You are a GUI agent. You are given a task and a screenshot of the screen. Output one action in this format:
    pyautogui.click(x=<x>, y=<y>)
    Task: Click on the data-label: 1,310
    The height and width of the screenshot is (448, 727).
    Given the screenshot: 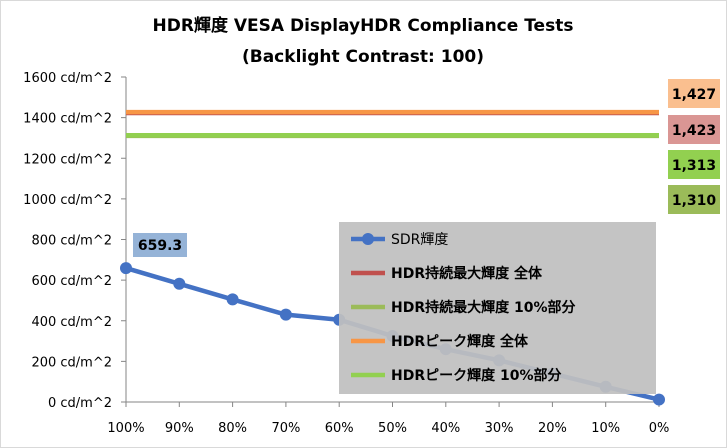 What is the action you would take?
    pyautogui.click(x=694, y=201)
    